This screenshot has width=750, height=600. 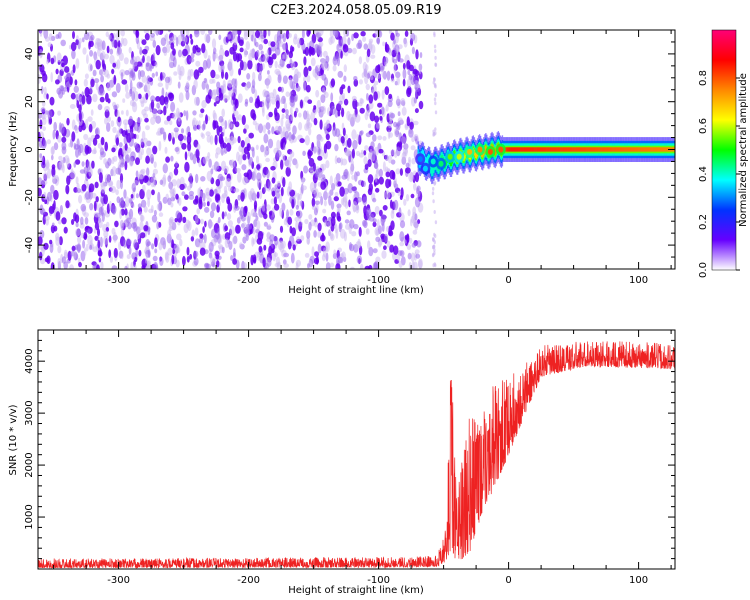 What do you see at coordinates (118, 580) in the screenshot?
I see `snr-xtick-label: -300` at bounding box center [118, 580].